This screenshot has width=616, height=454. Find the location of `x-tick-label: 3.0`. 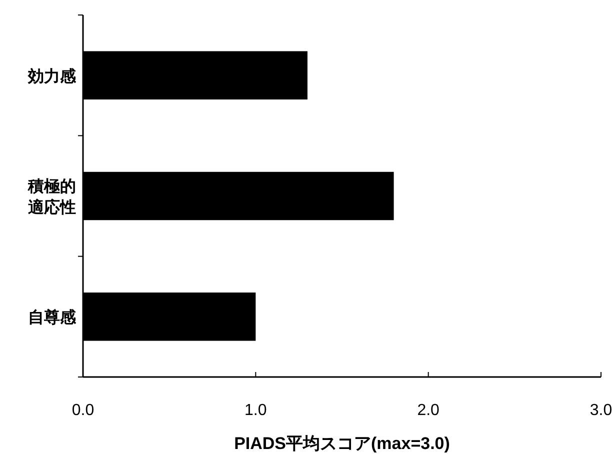

x-tick-label: 3.0 is located at coordinates (601, 410).